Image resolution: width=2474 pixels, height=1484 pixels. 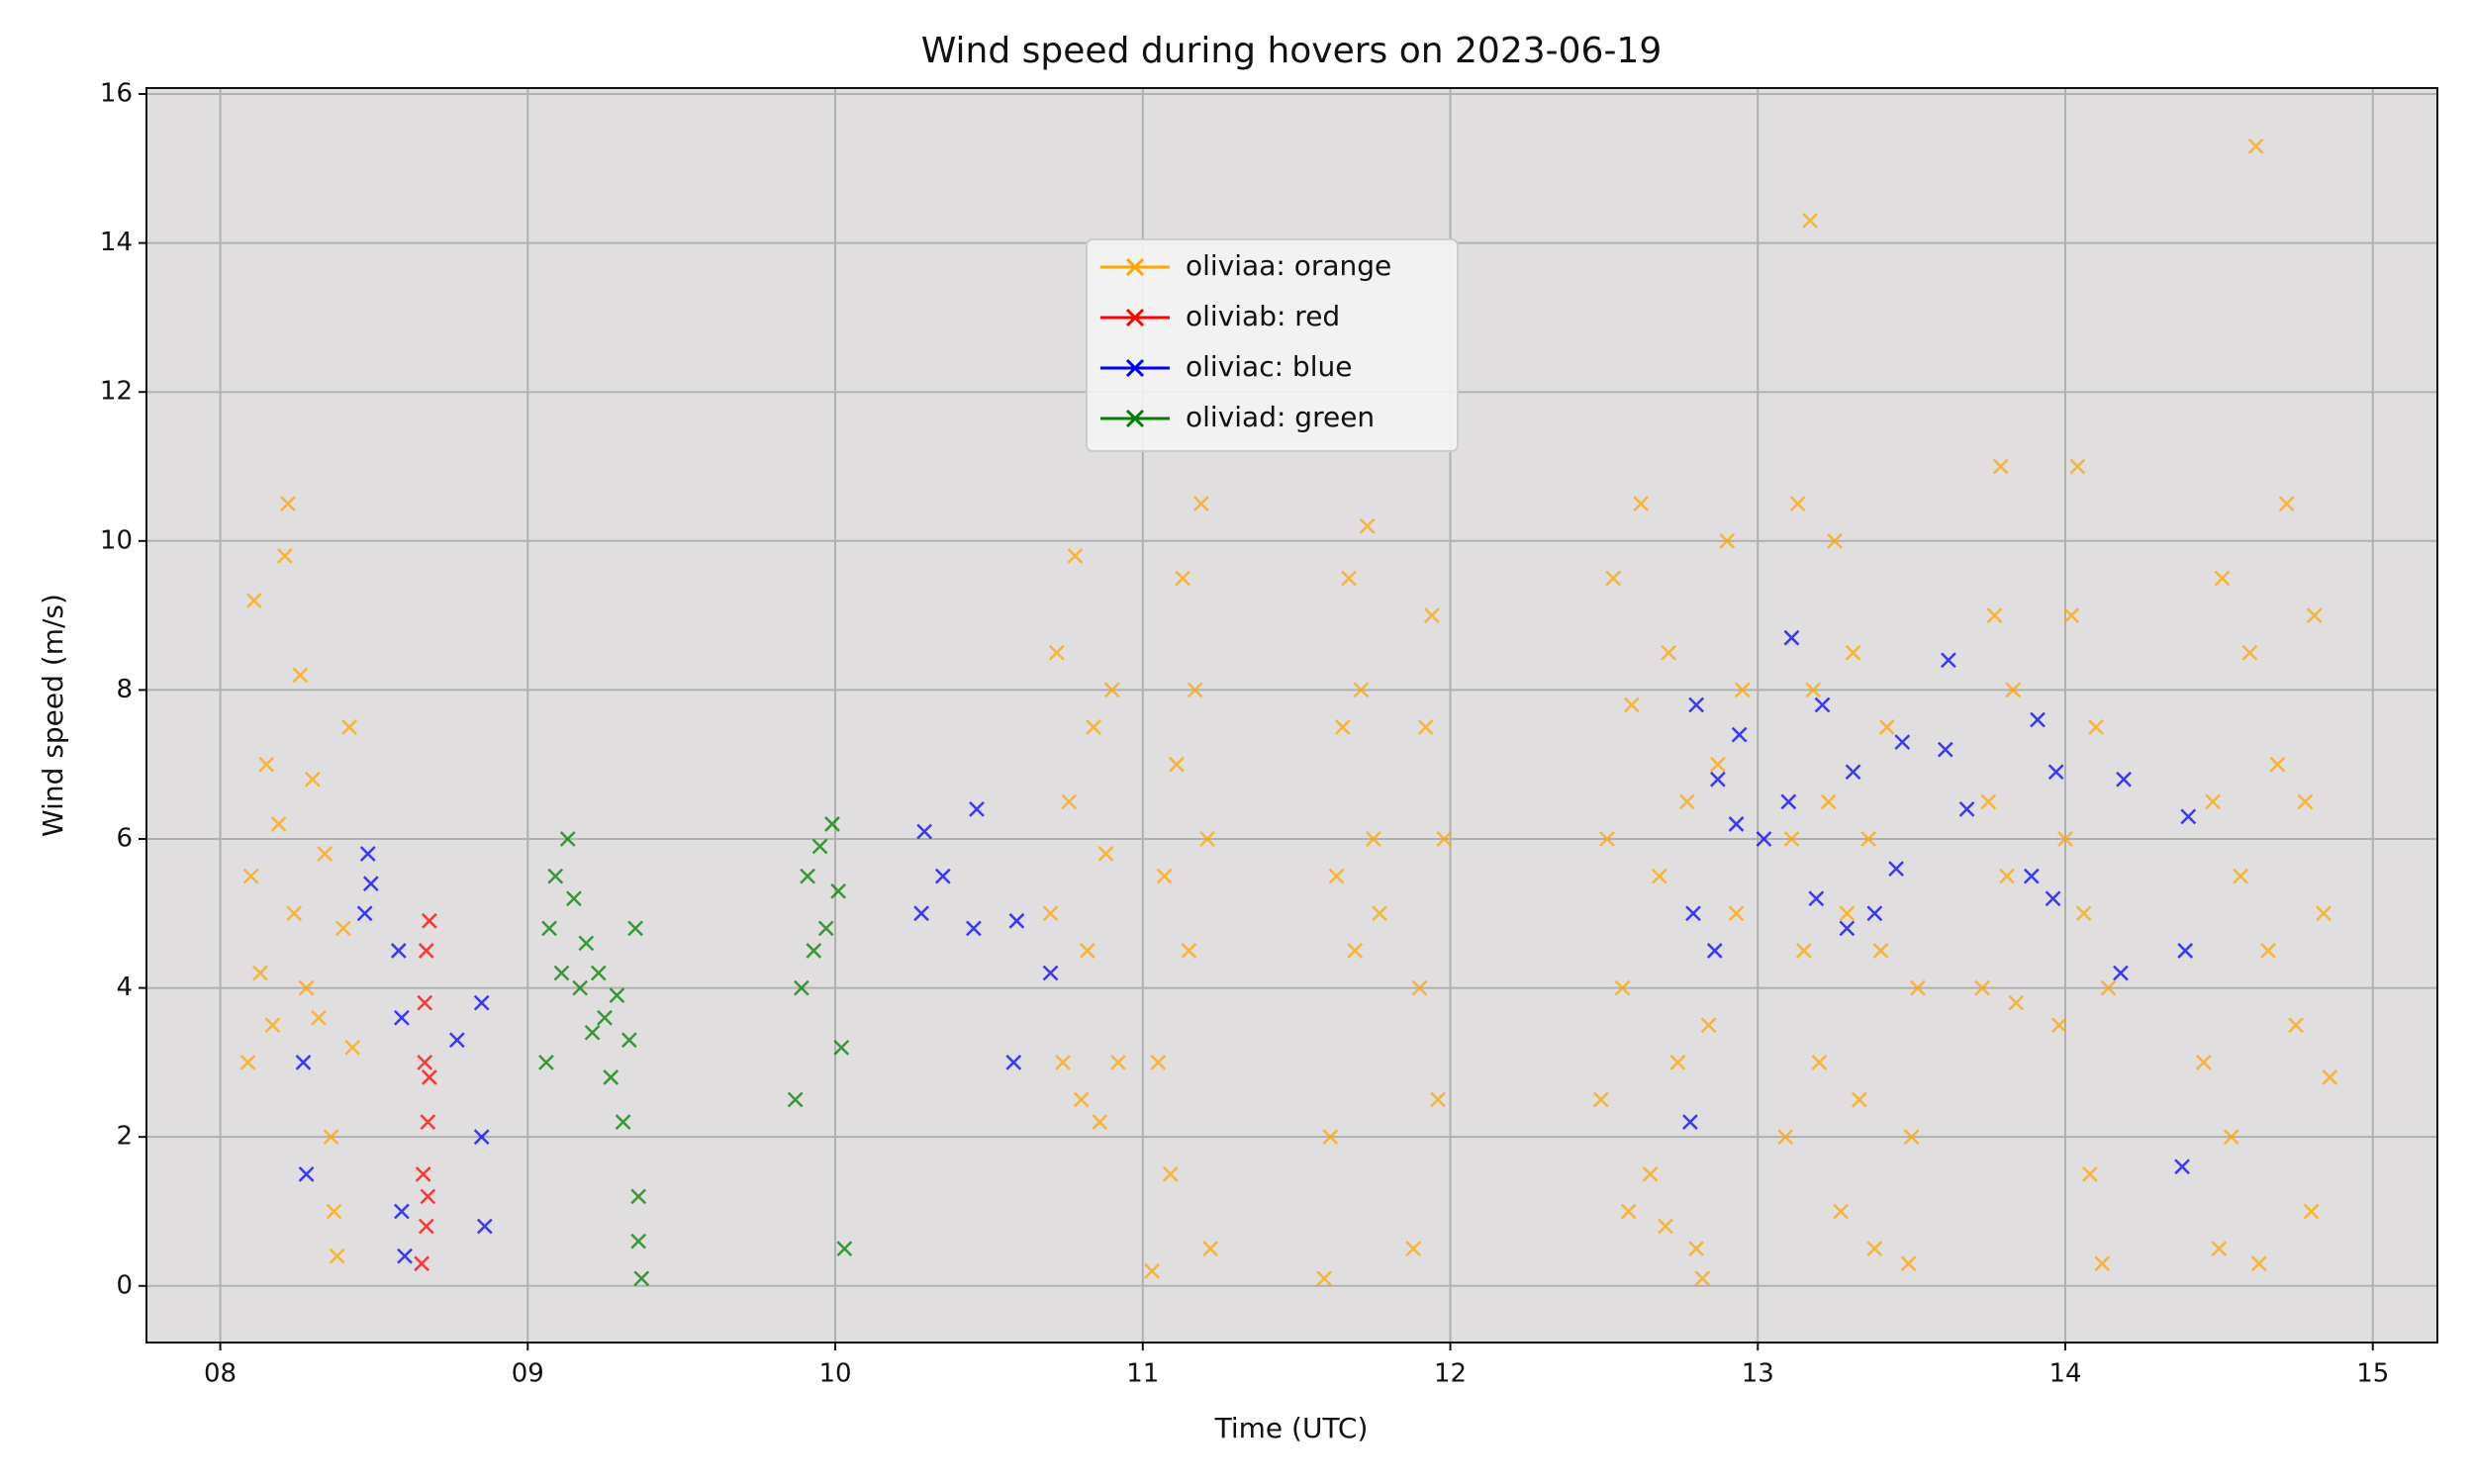 I want to click on y-tick-label: 12, so click(x=117, y=392).